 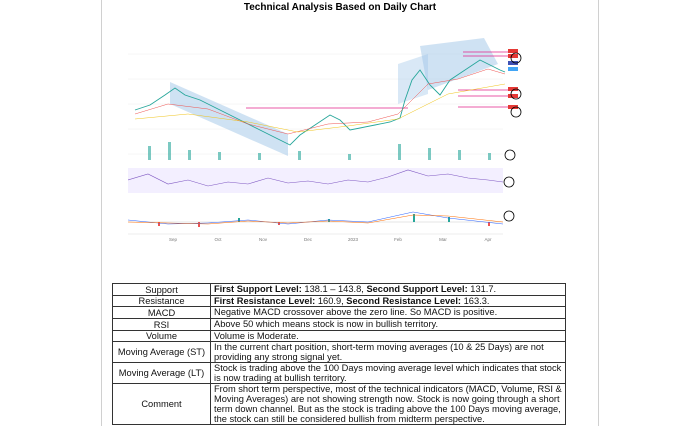 What do you see at coordinates (263, 239) in the screenshot?
I see `x-axis-label: Nov` at bounding box center [263, 239].